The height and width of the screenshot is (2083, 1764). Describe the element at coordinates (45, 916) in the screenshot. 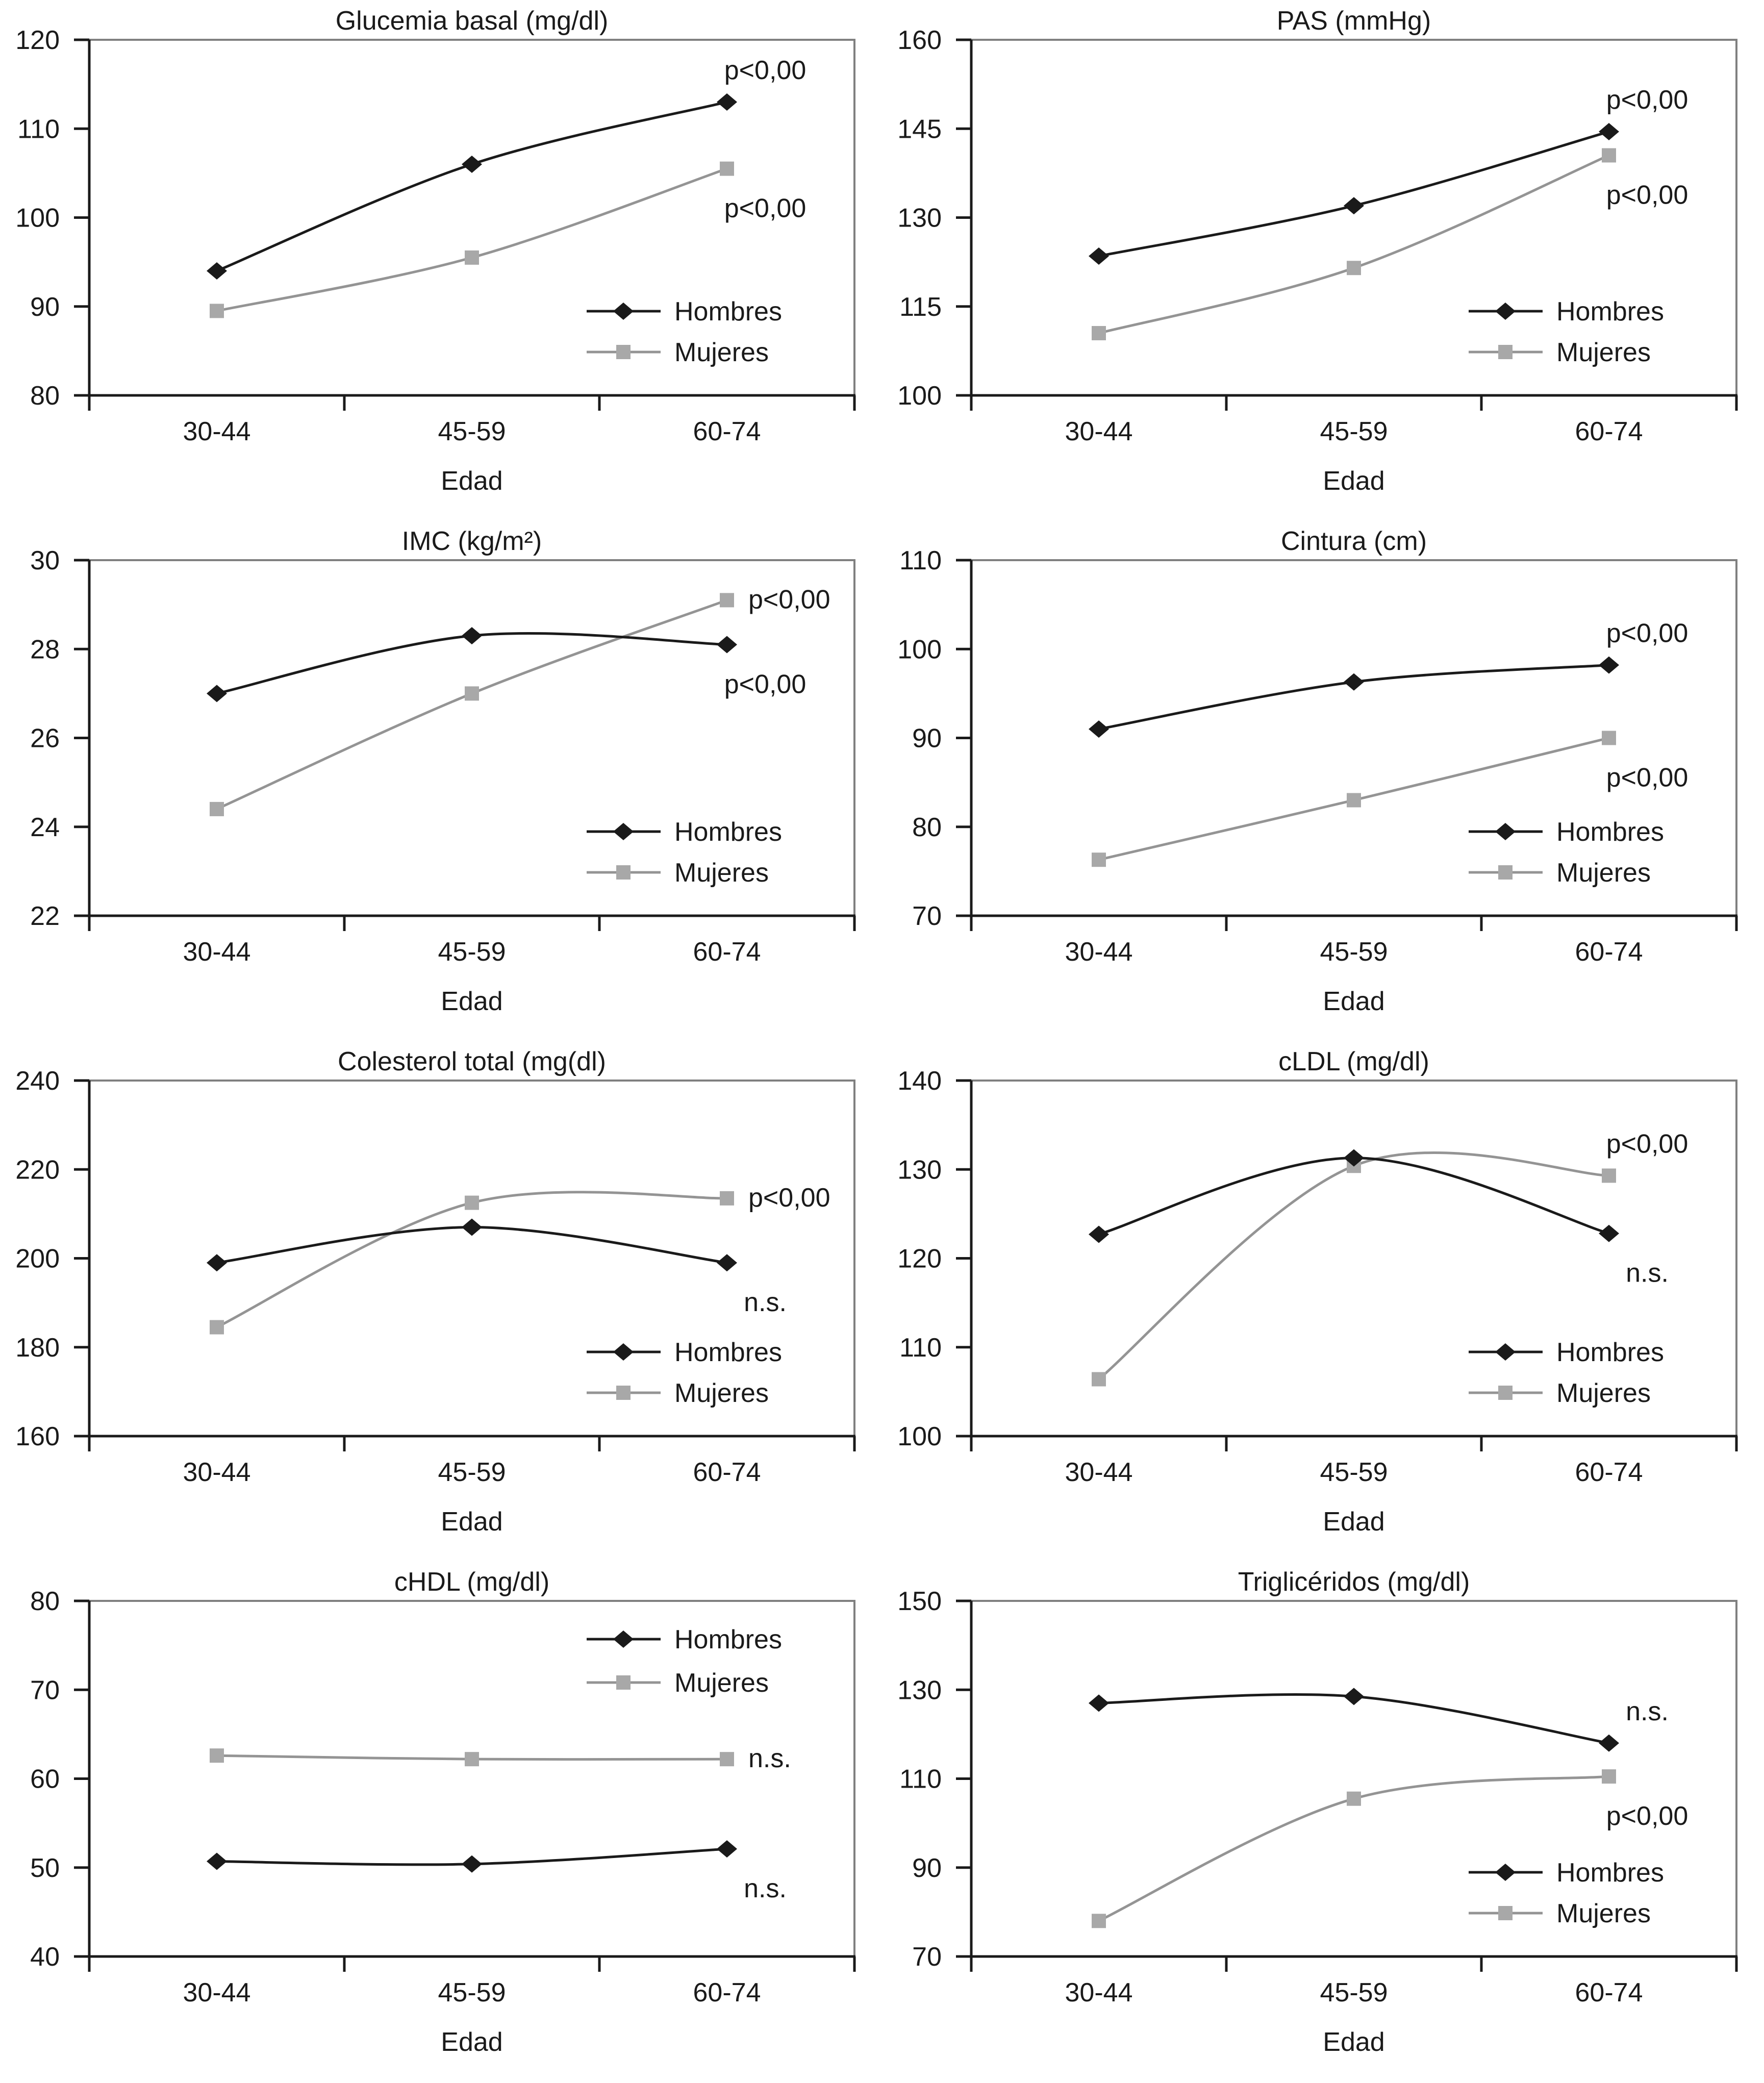

I see `y-tick-label: 22` at that location.